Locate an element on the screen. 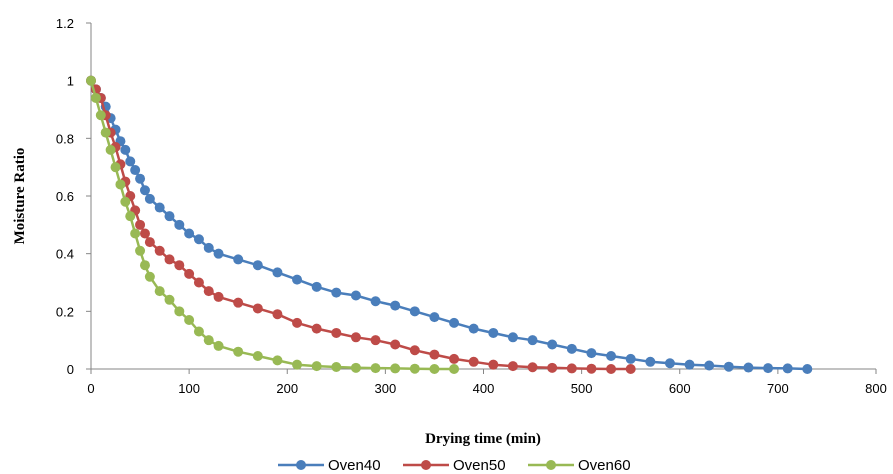 The width and height of the screenshot is (893, 474). x-tick-label: 300 is located at coordinates (386, 388).